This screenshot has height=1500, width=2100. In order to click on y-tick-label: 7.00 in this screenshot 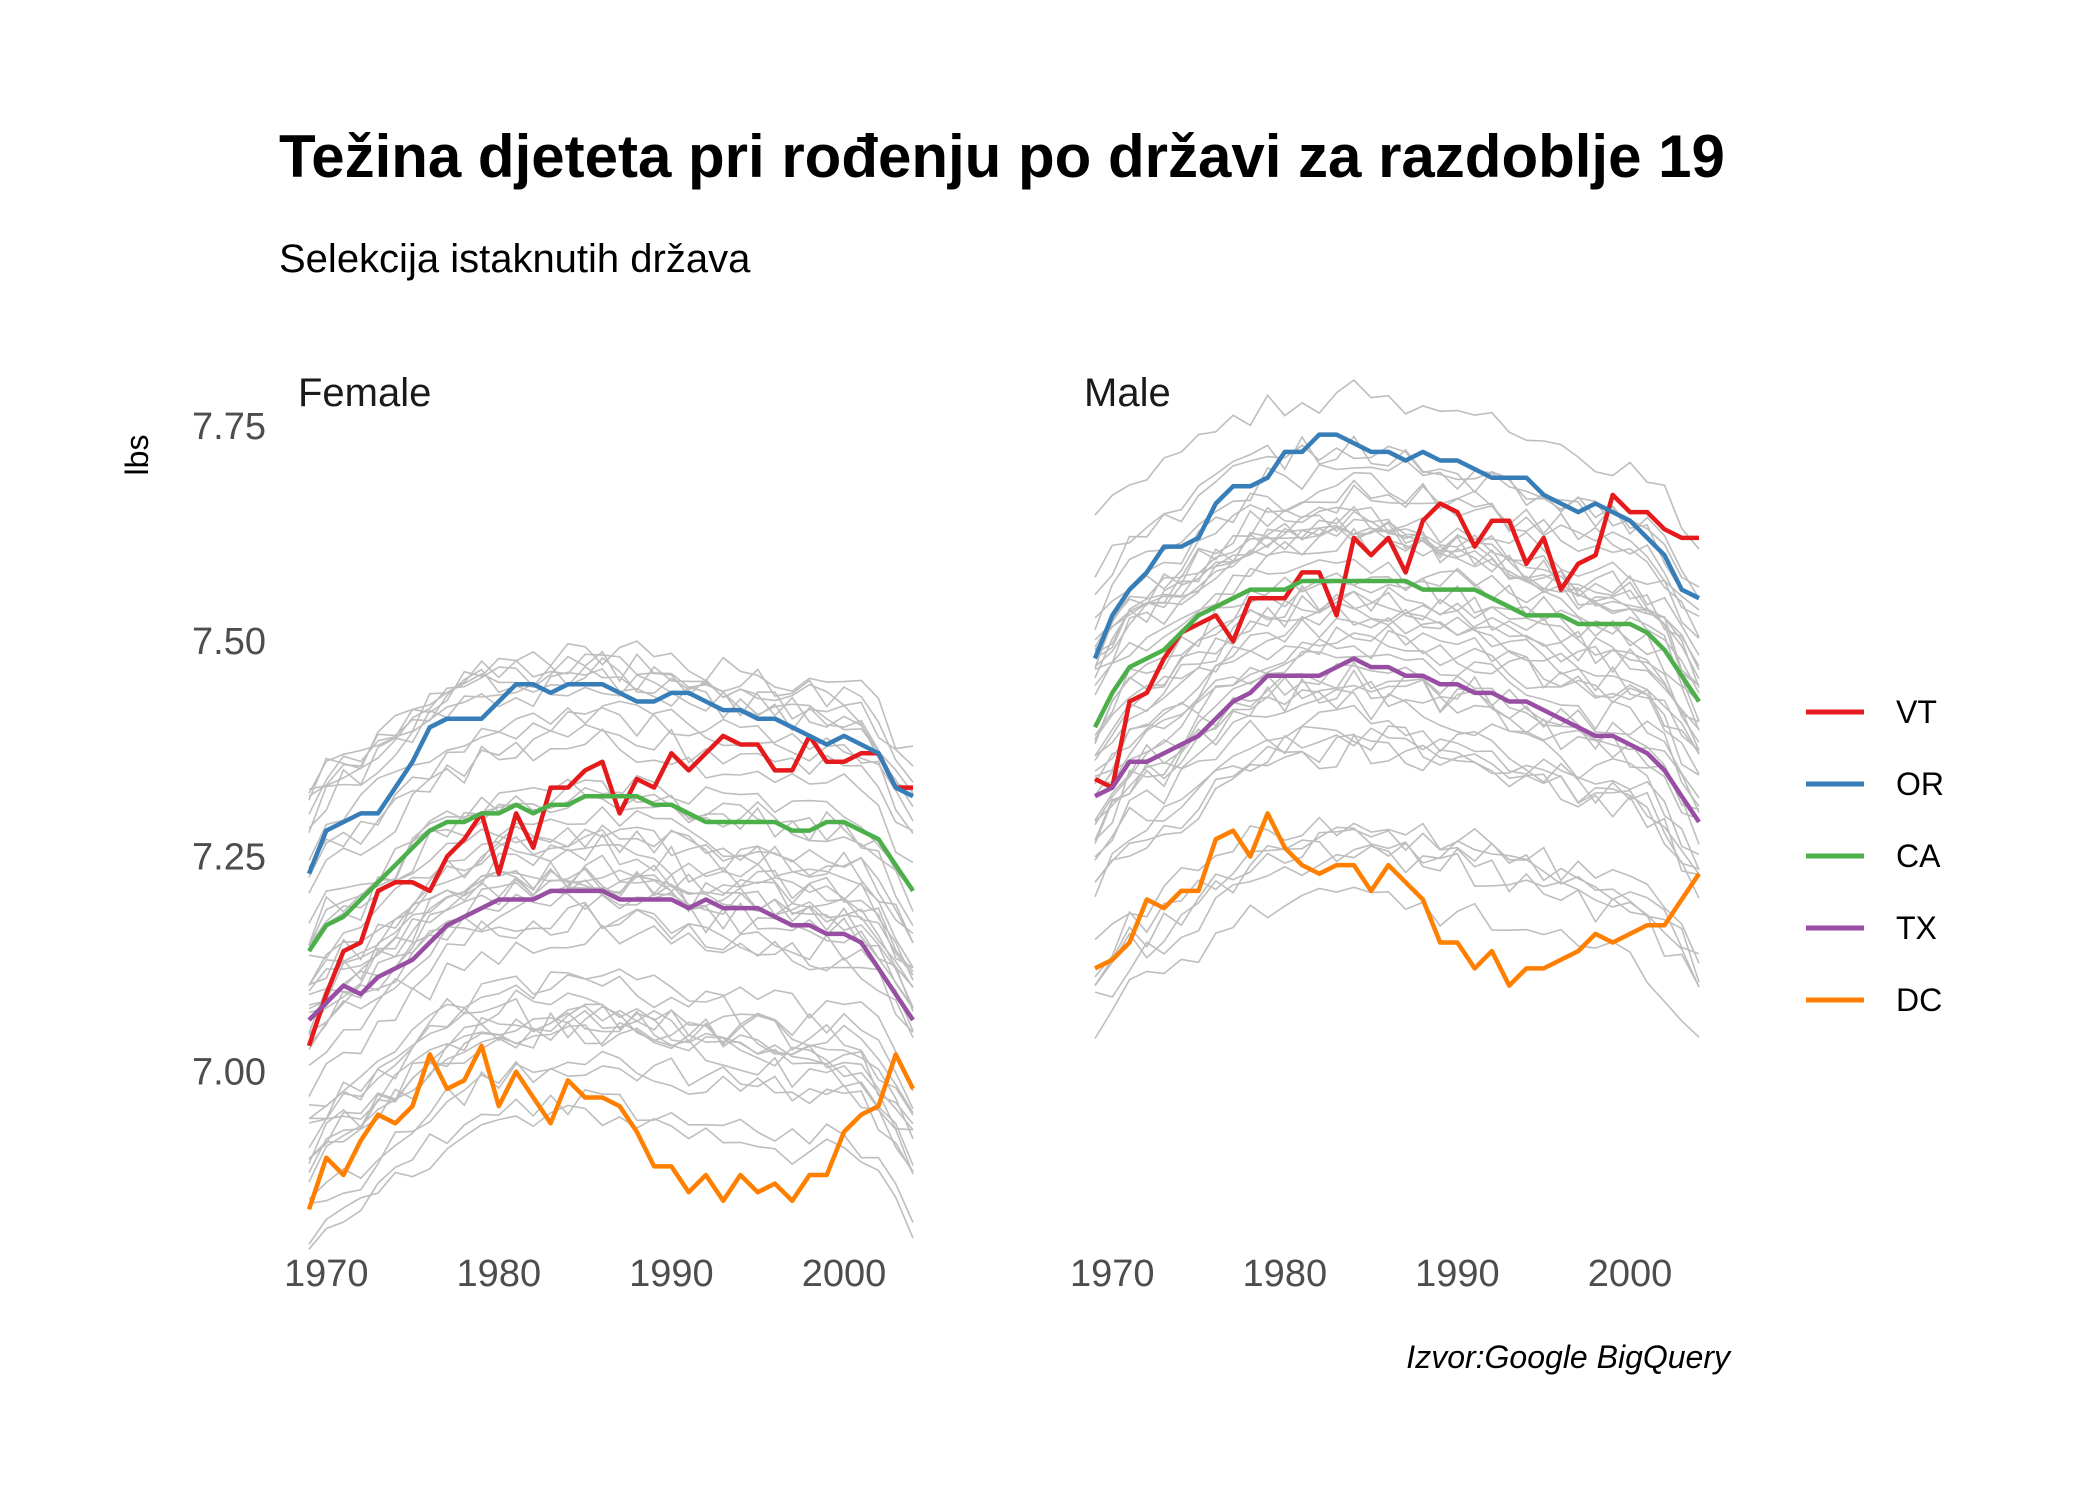, I will do `click(229, 1073)`.